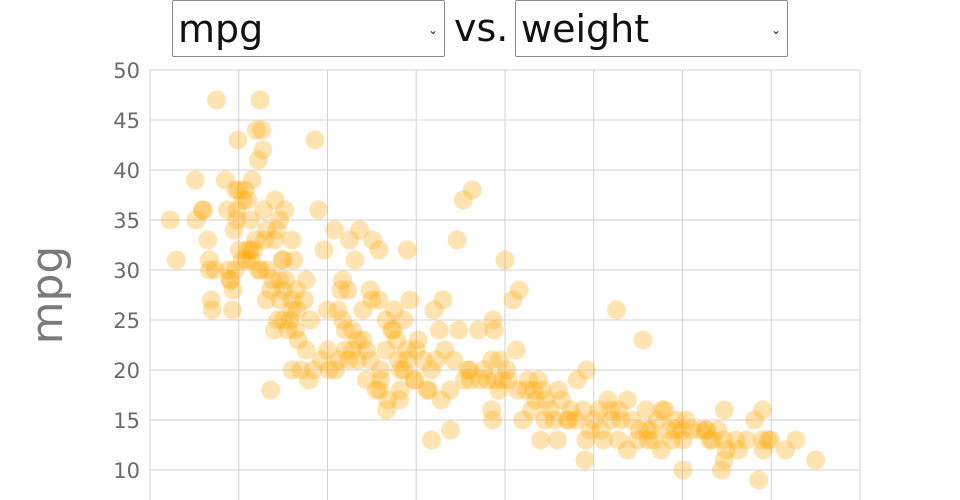 Image resolution: width=960 pixels, height=500 pixels. What do you see at coordinates (126, 221) in the screenshot?
I see `y-tick-label: 35` at bounding box center [126, 221].